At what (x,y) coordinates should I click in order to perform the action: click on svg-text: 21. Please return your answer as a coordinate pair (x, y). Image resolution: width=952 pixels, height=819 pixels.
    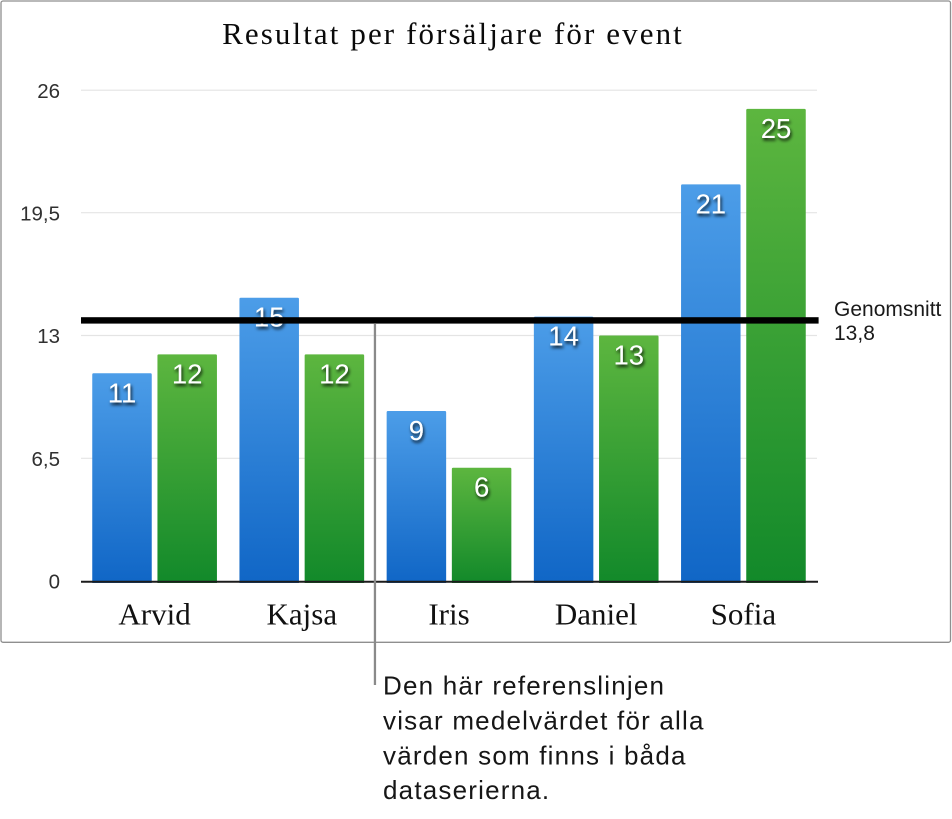
    Looking at the image, I should click on (711, 203).